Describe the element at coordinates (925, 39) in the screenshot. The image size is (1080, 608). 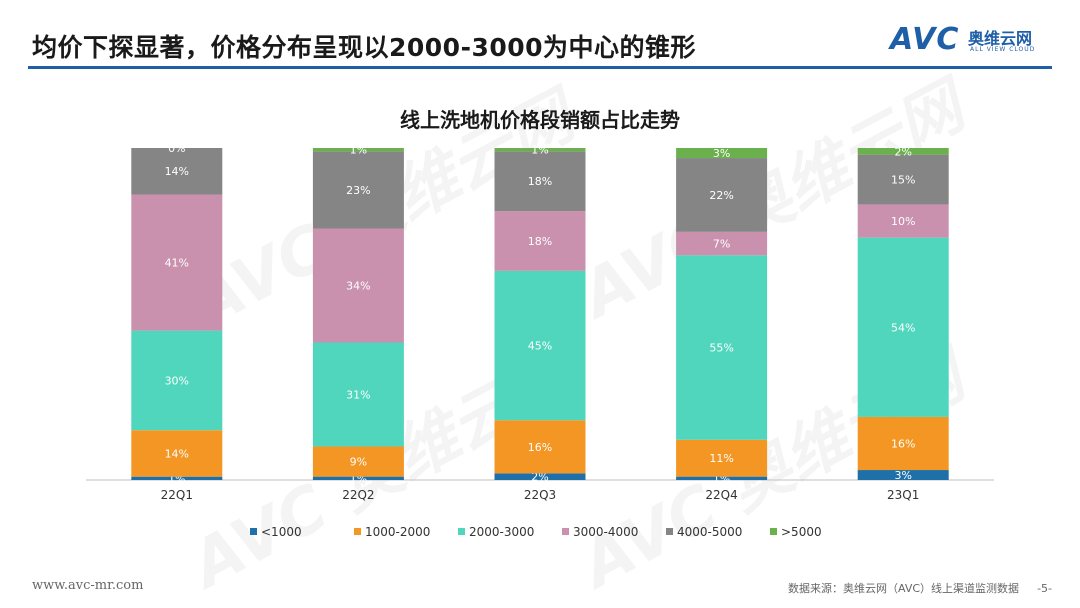
I see `logo-mark: AVC` at that location.